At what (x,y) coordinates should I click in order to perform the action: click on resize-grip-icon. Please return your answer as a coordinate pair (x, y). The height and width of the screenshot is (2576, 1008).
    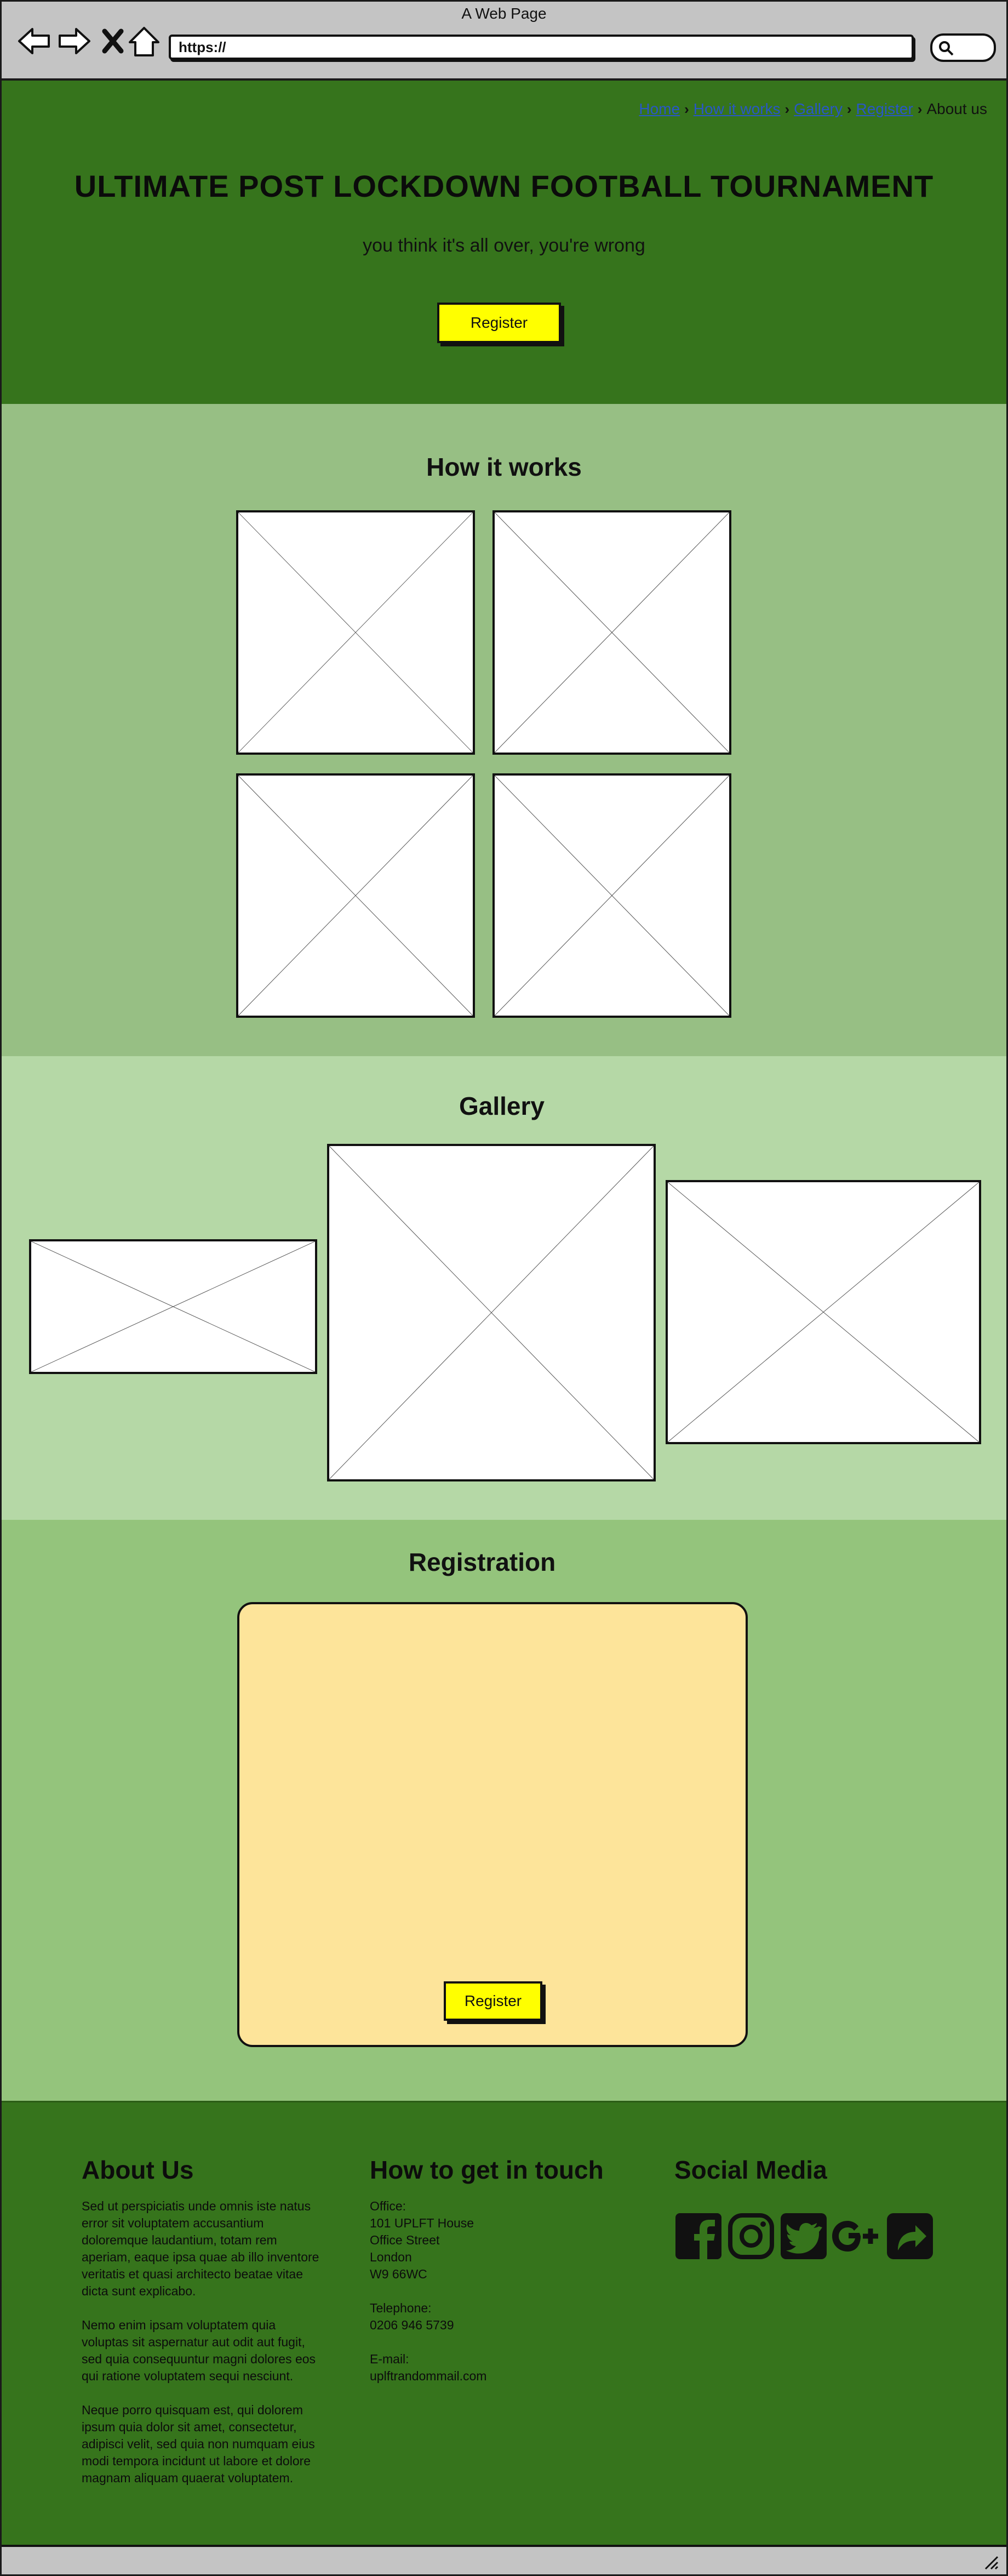
    Looking at the image, I should click on (990, 2561).